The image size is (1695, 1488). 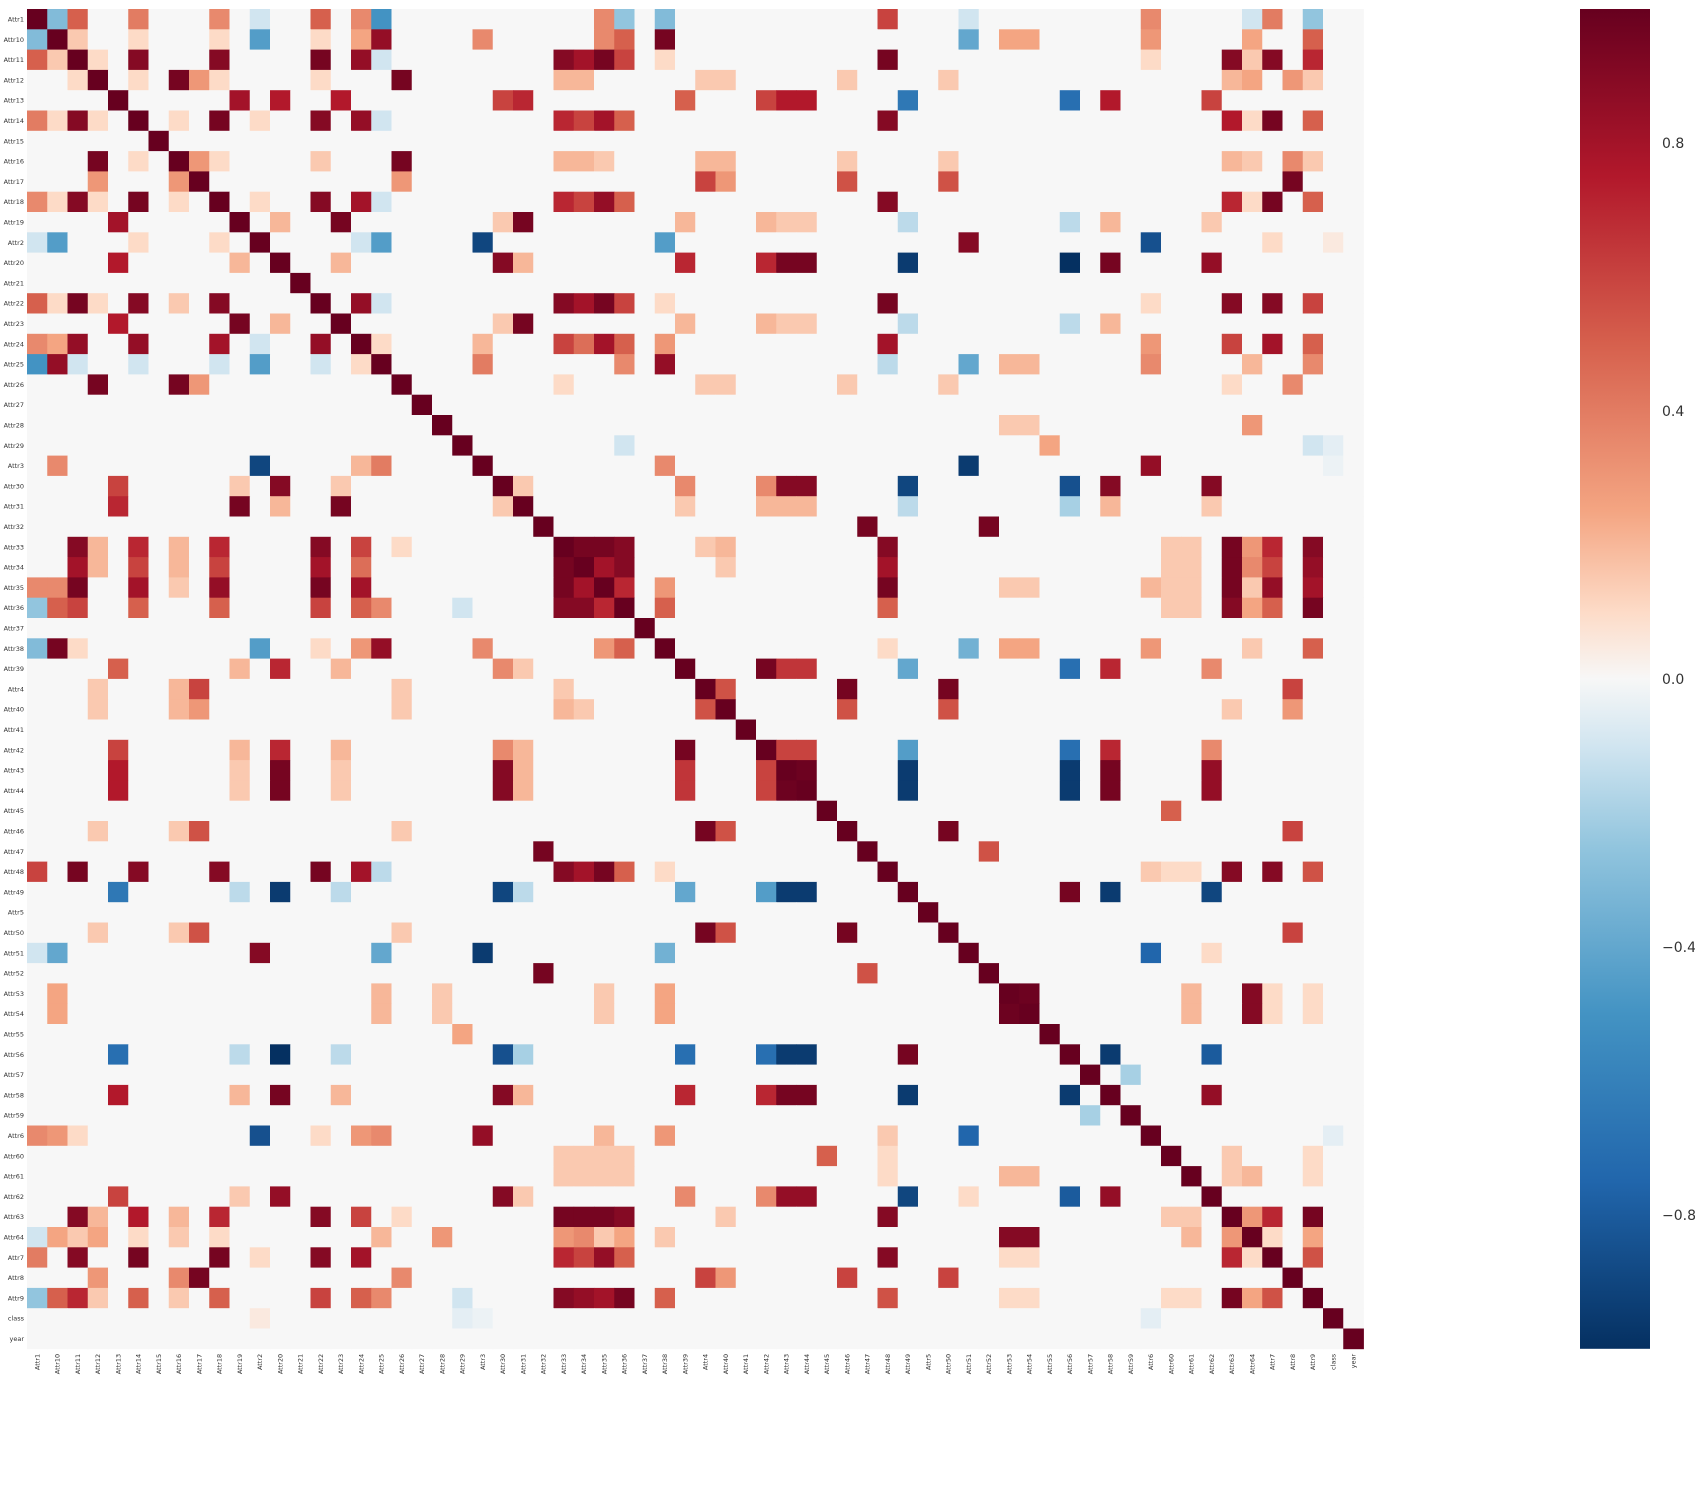 I want to click on y-tick-label: Attr35, so click(x=14, y=588).